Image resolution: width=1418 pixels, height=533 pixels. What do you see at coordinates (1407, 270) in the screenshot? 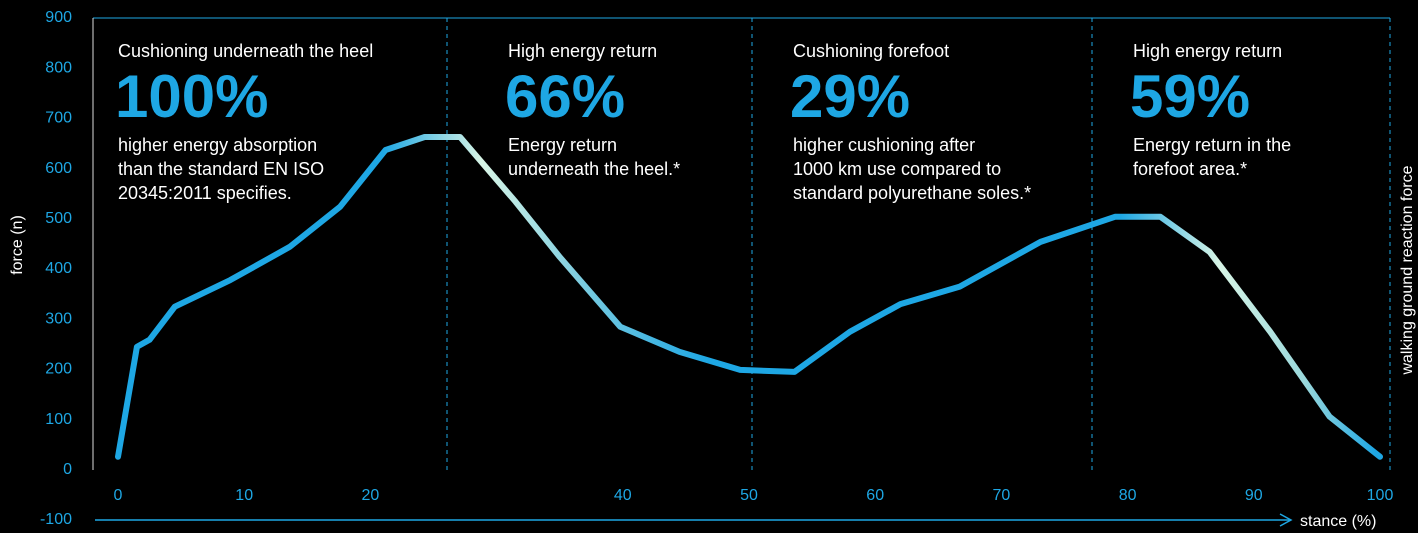
I see `side-label: walking ground reaction force` at bounding box center [1407, 270].